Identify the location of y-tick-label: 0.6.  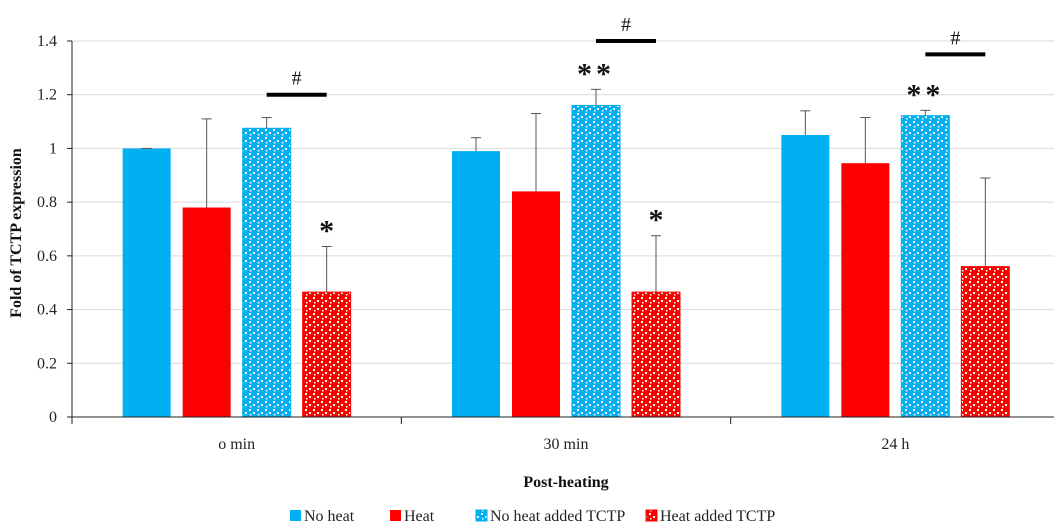
(47, 256).